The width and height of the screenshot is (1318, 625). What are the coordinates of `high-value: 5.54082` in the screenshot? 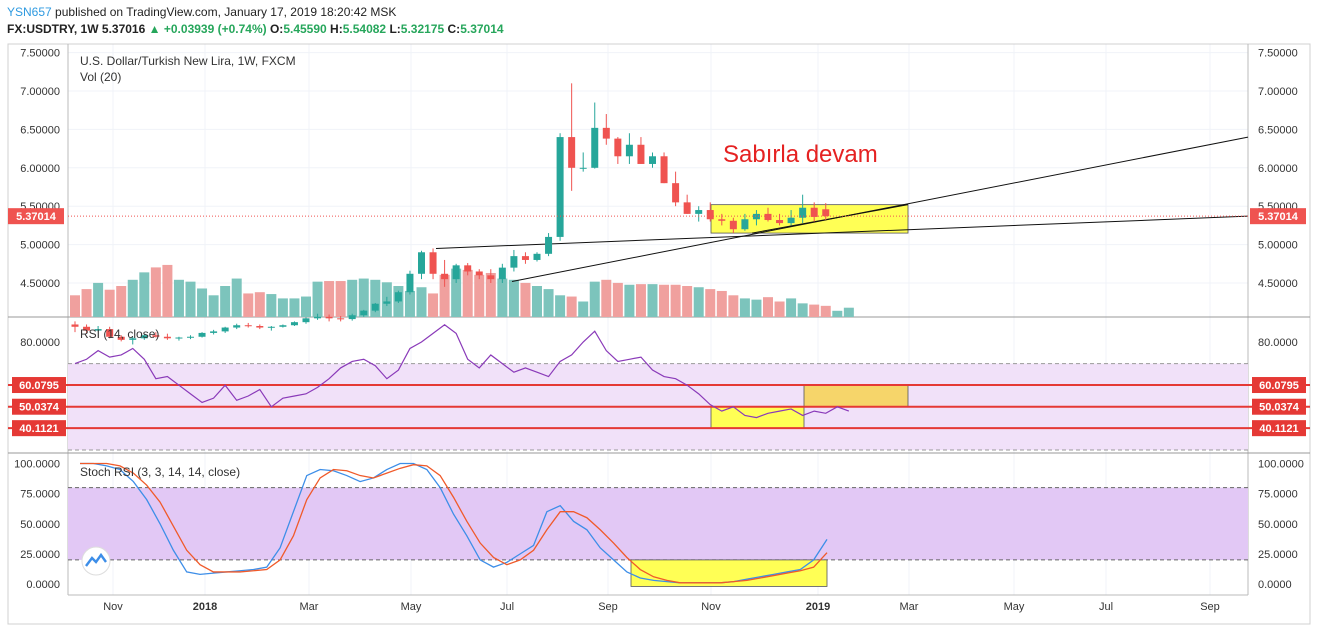 It's located at (364, 29).